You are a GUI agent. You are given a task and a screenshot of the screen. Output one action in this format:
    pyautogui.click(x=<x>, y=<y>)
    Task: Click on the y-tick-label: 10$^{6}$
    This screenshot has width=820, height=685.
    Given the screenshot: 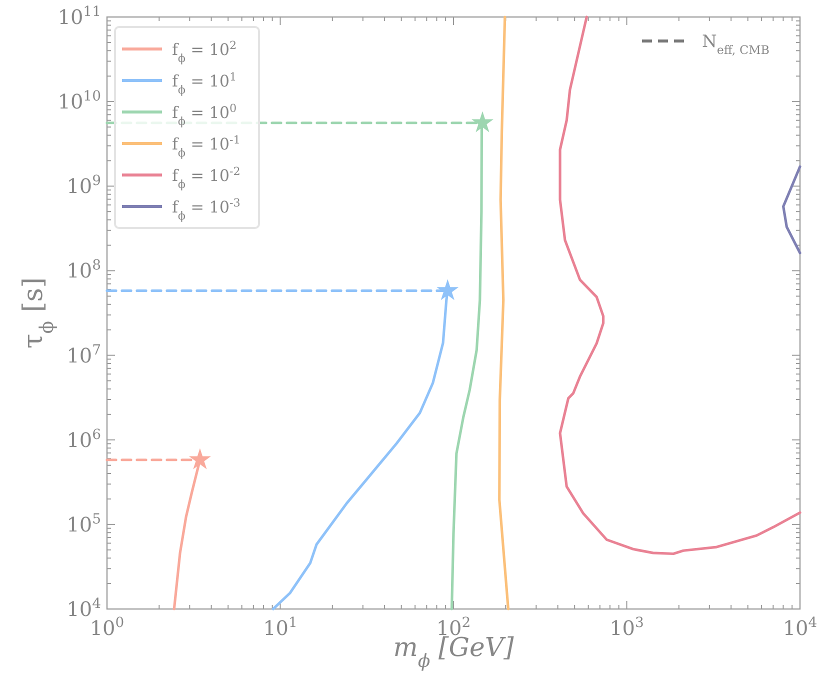 What is the action you would take?
    pyautogui.click(x=84, y=439)
    